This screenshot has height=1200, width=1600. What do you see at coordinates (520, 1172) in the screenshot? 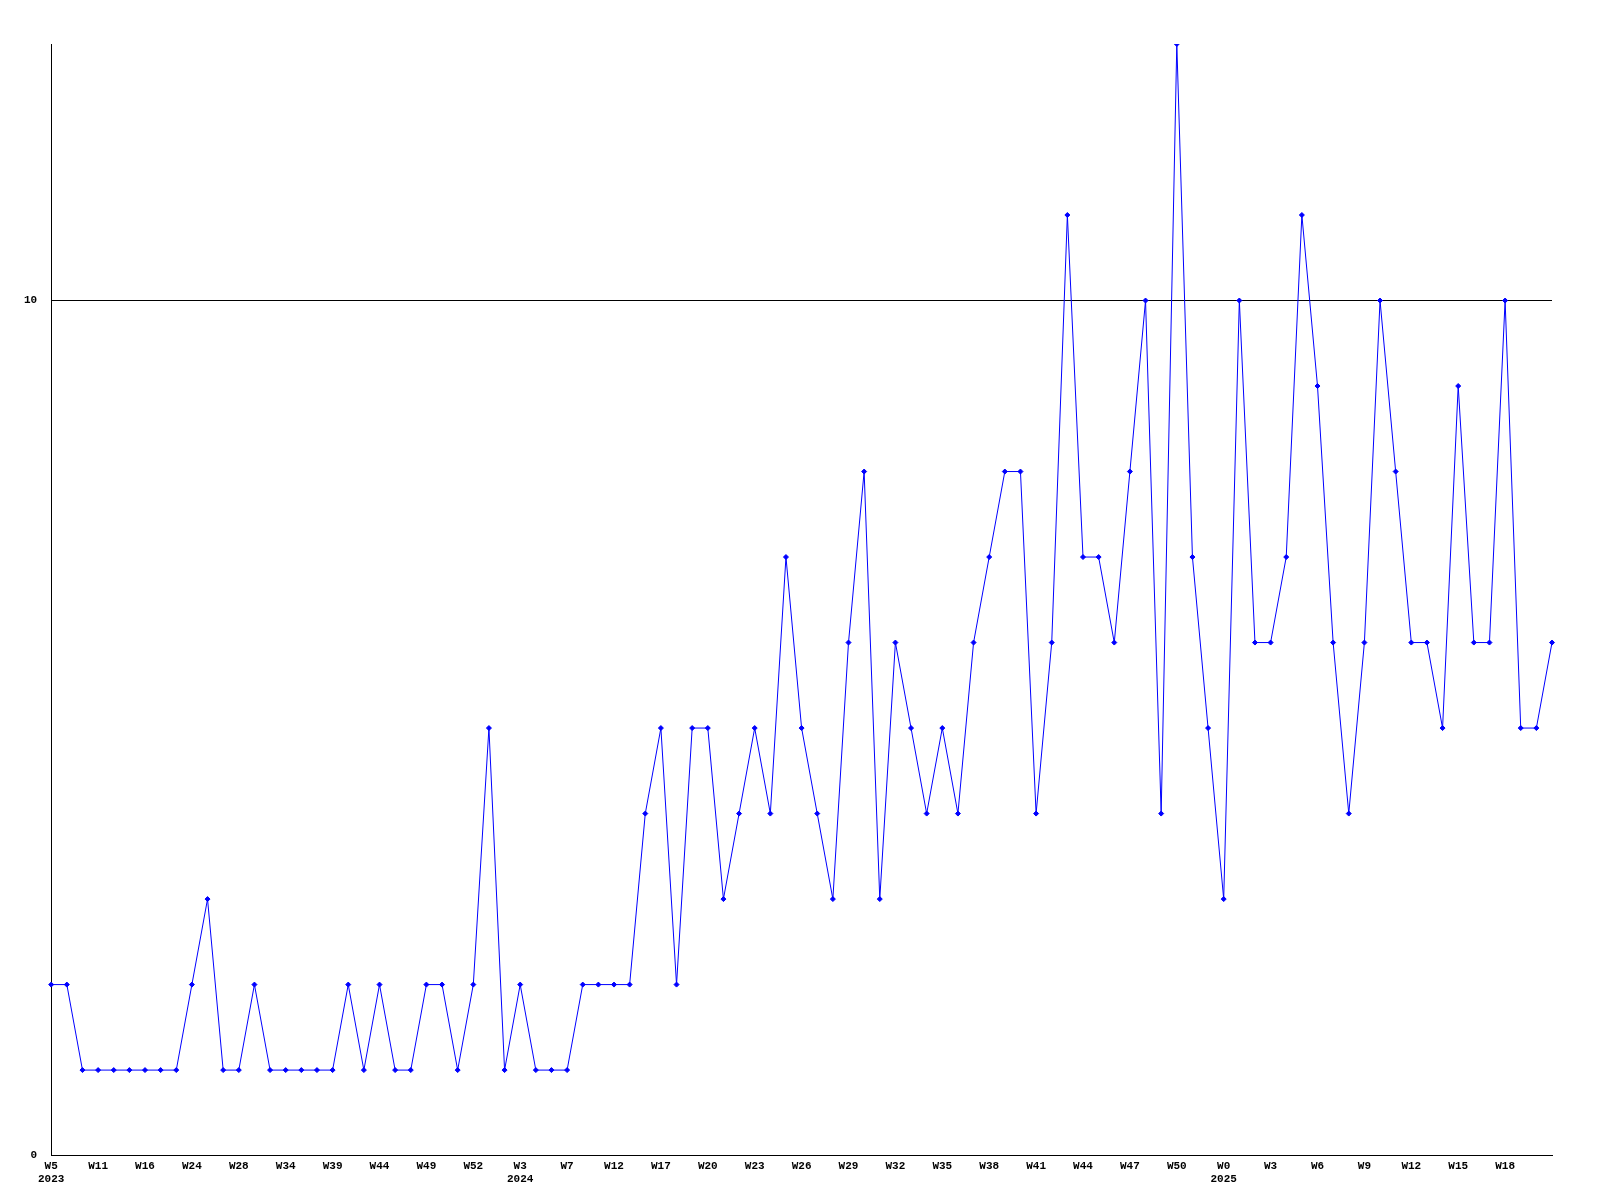
I see `x-tick-label: W3 2024` at bounding box center [520, 1172].